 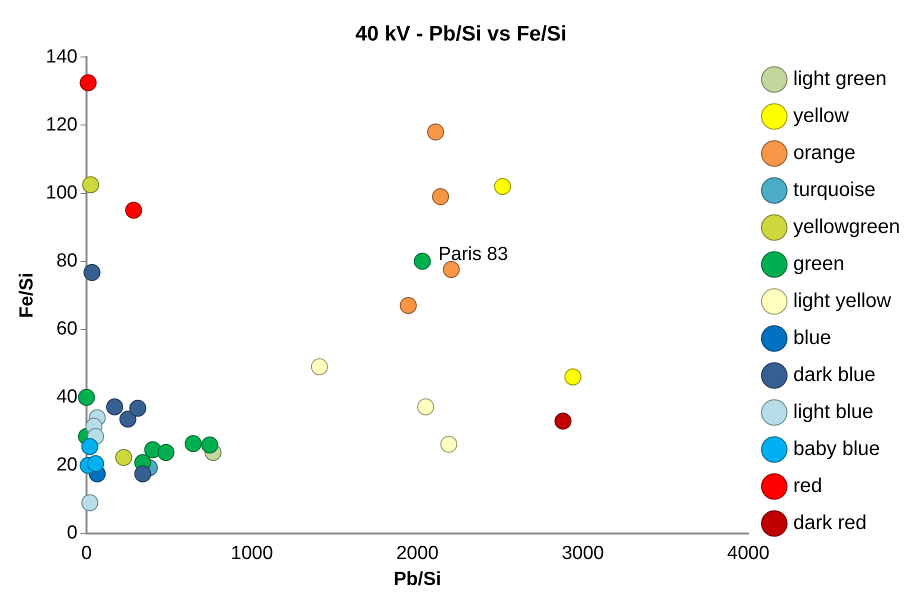 I want to click on y-tick-label: 20, so click(x=67, y=465).